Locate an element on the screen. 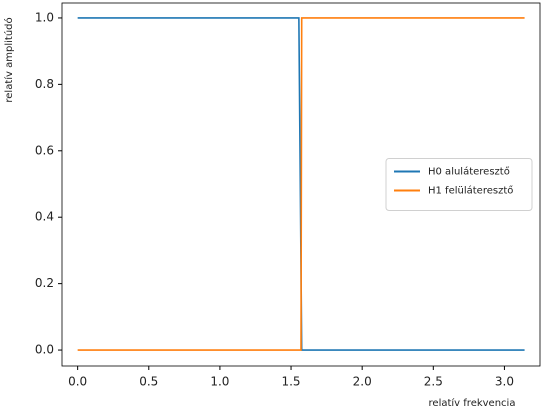  legend-label: H0 aluláteresztő is located at coordinates (469, 172).